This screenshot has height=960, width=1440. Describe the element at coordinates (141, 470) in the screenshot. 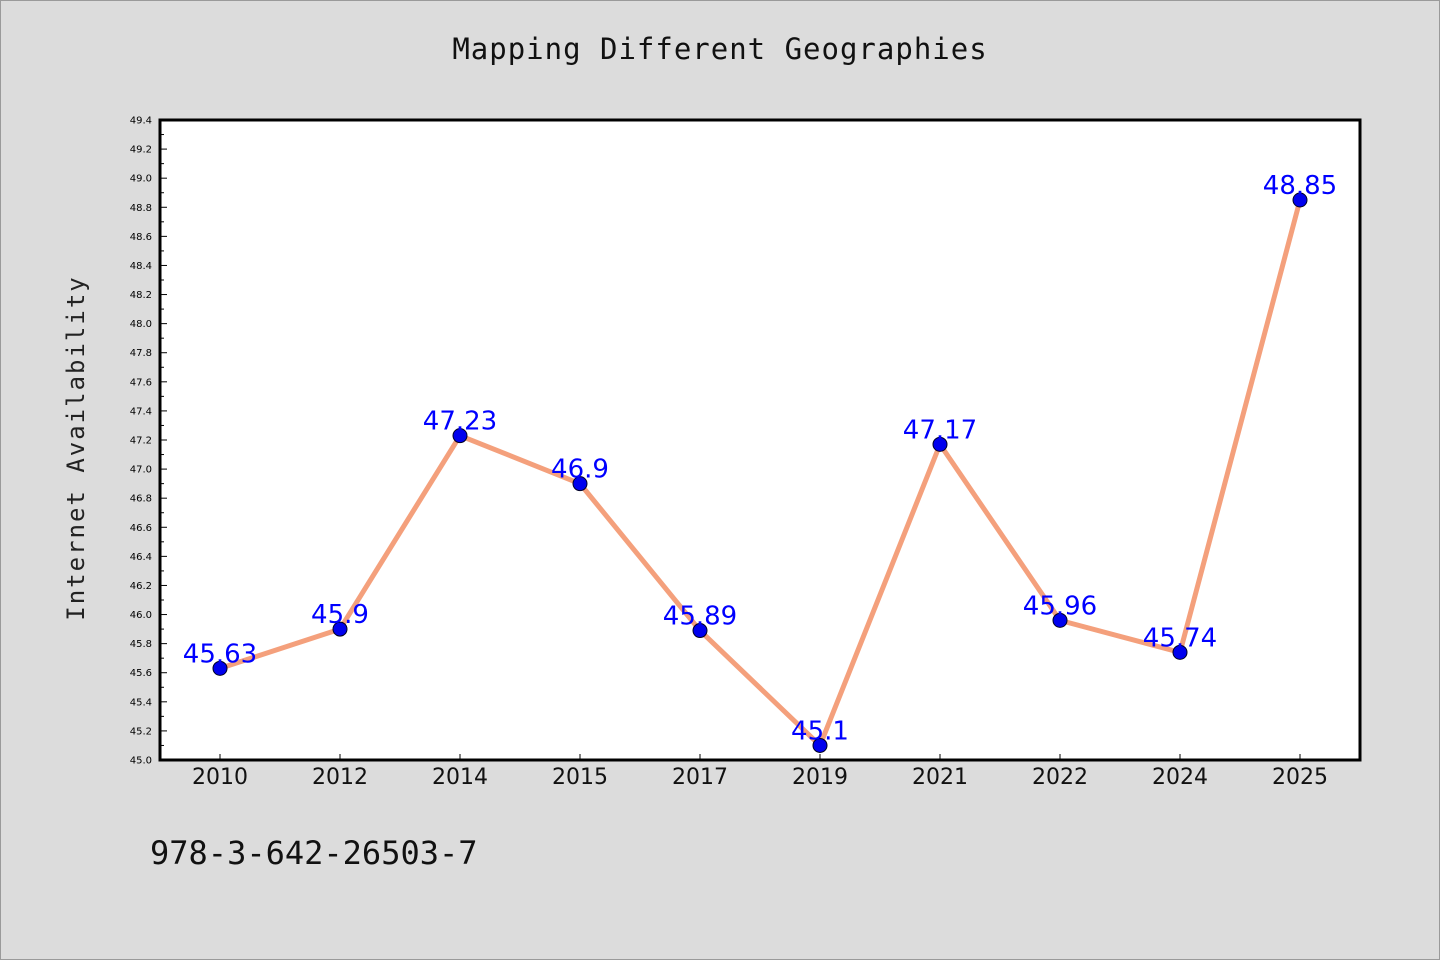

I see `y-tick-label: 47.0` at that location.